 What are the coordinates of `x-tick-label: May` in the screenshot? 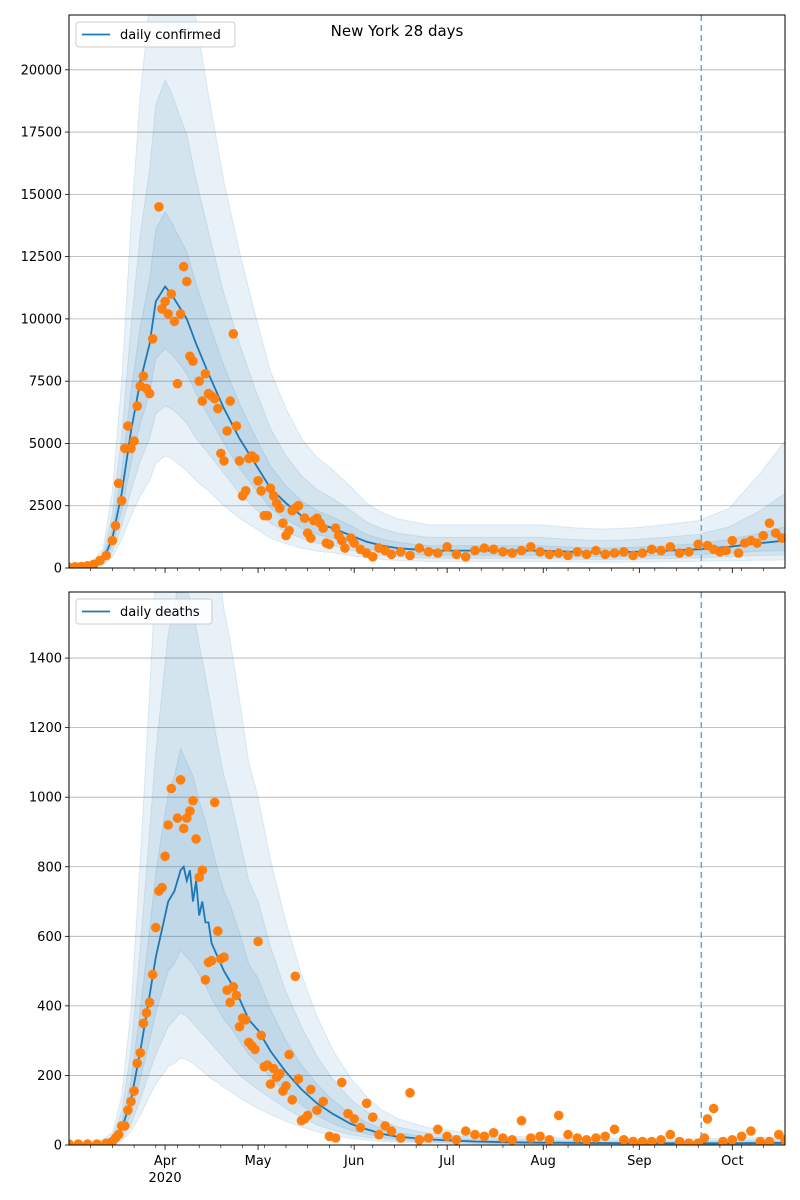 It's located at (258, 1161).